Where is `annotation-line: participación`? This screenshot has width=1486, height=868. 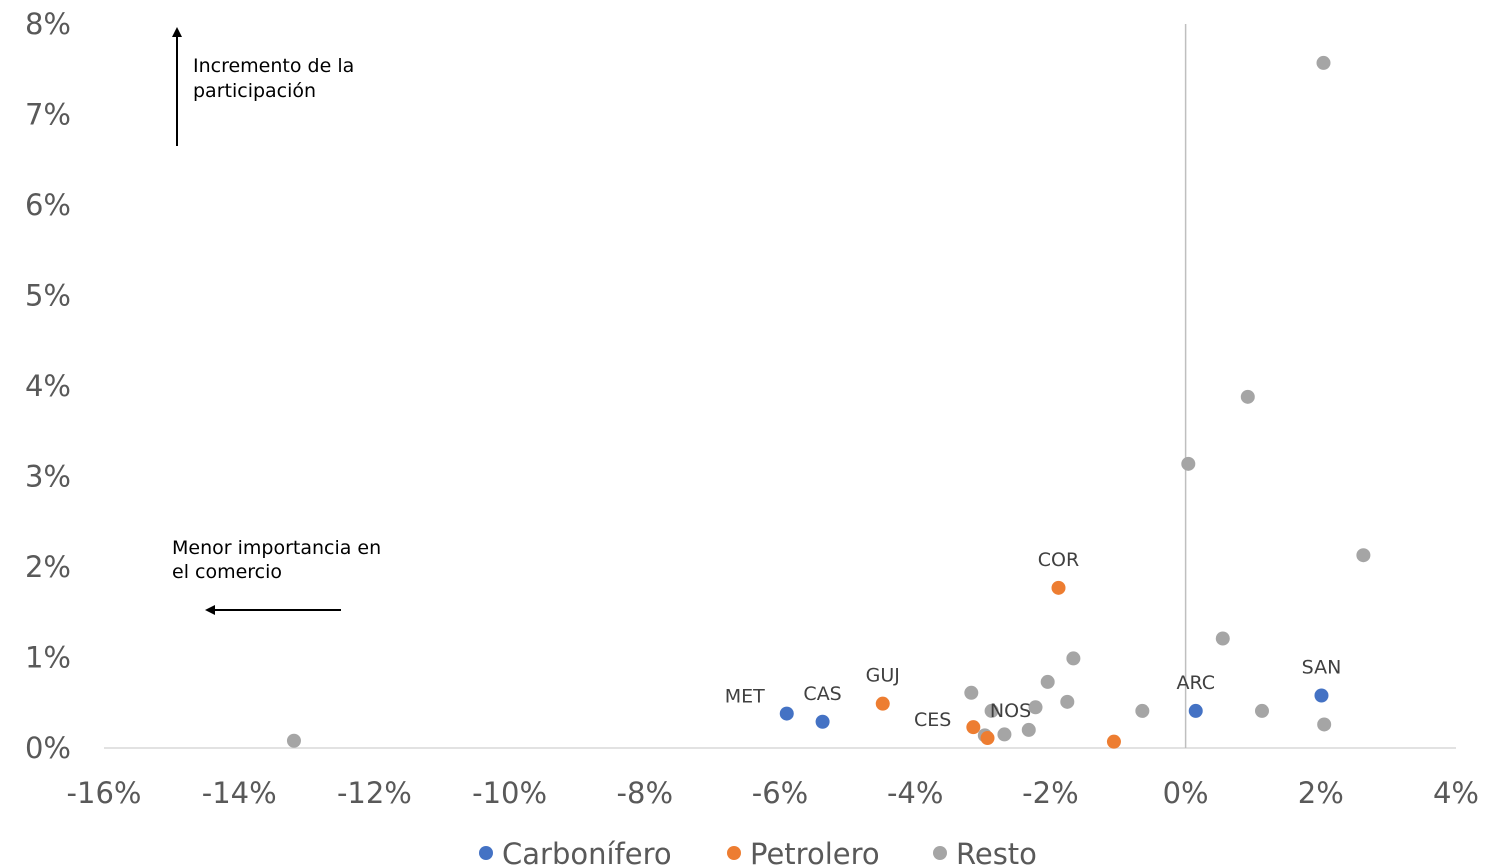
annotation-line: participación is located at coordinates (254, 91).